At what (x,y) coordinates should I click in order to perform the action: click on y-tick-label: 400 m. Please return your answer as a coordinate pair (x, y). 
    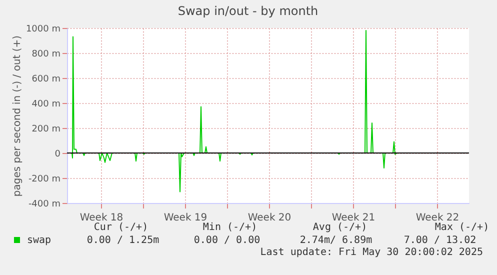
    Looking at the image, I should click on (46, 105).